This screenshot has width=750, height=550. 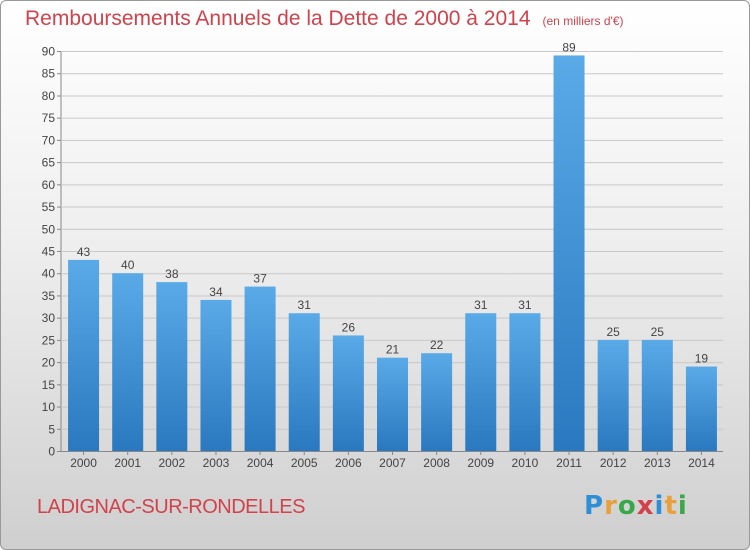 I want to click on x-tick-label: 2010, so click(x=525, y=463).